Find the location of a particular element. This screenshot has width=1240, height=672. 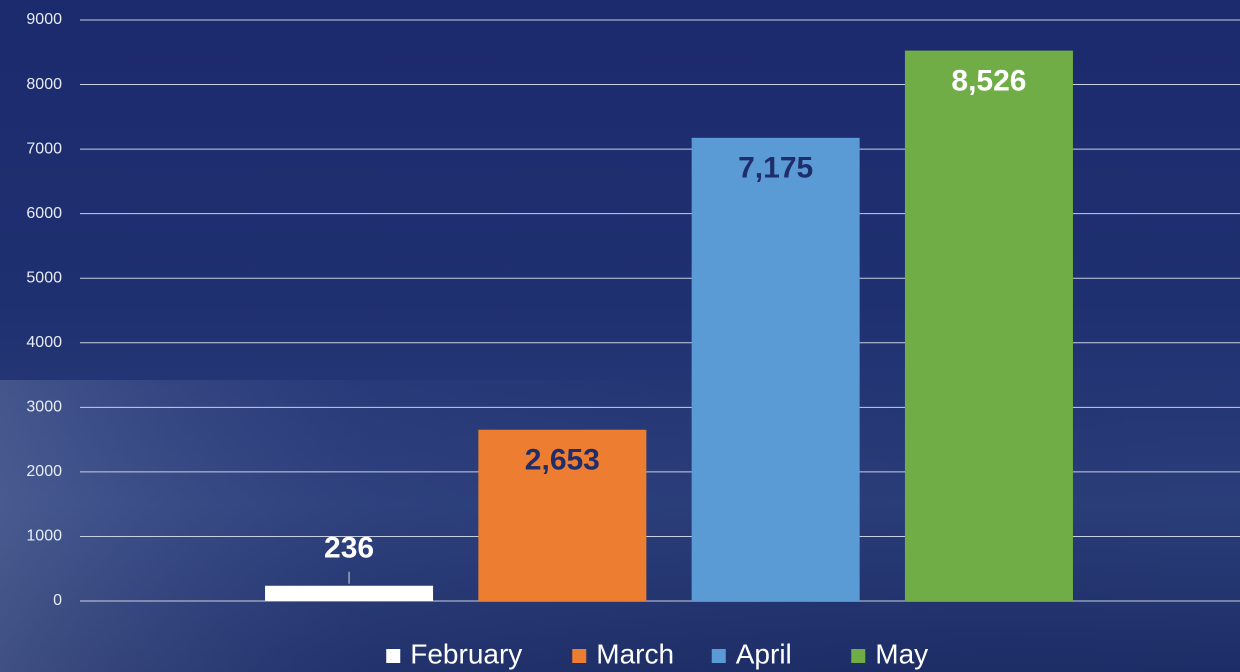

y-tick-label: 3000 is located at coordinates (44, 407).